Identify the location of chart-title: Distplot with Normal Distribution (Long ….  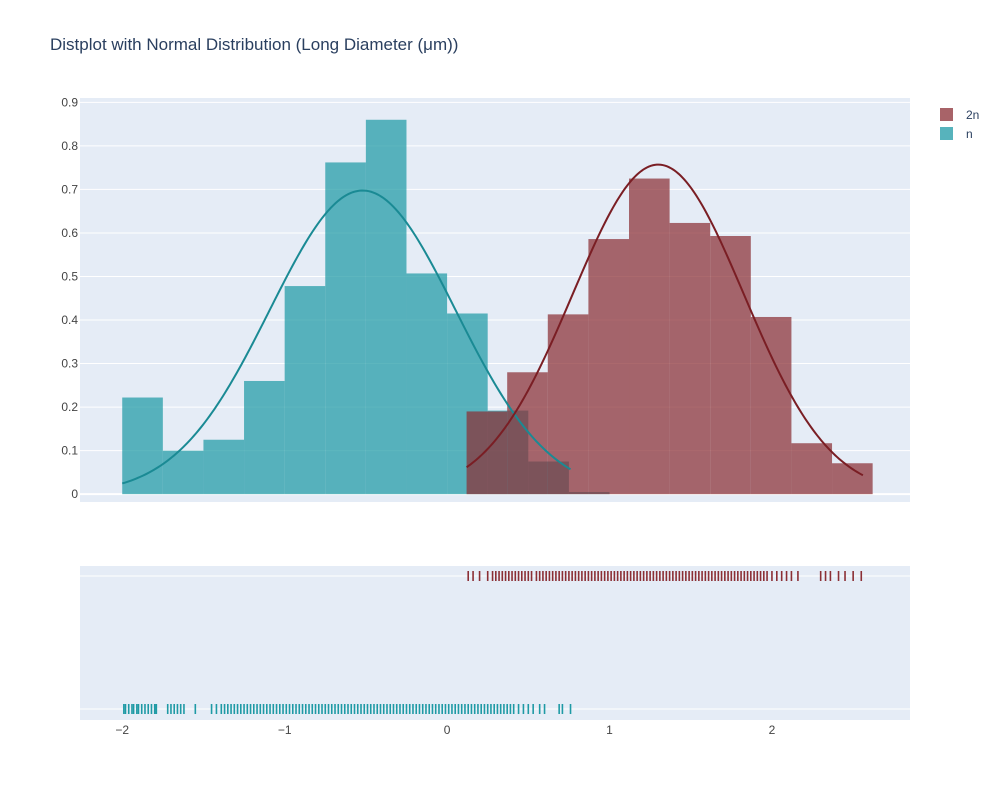
(254, 44).